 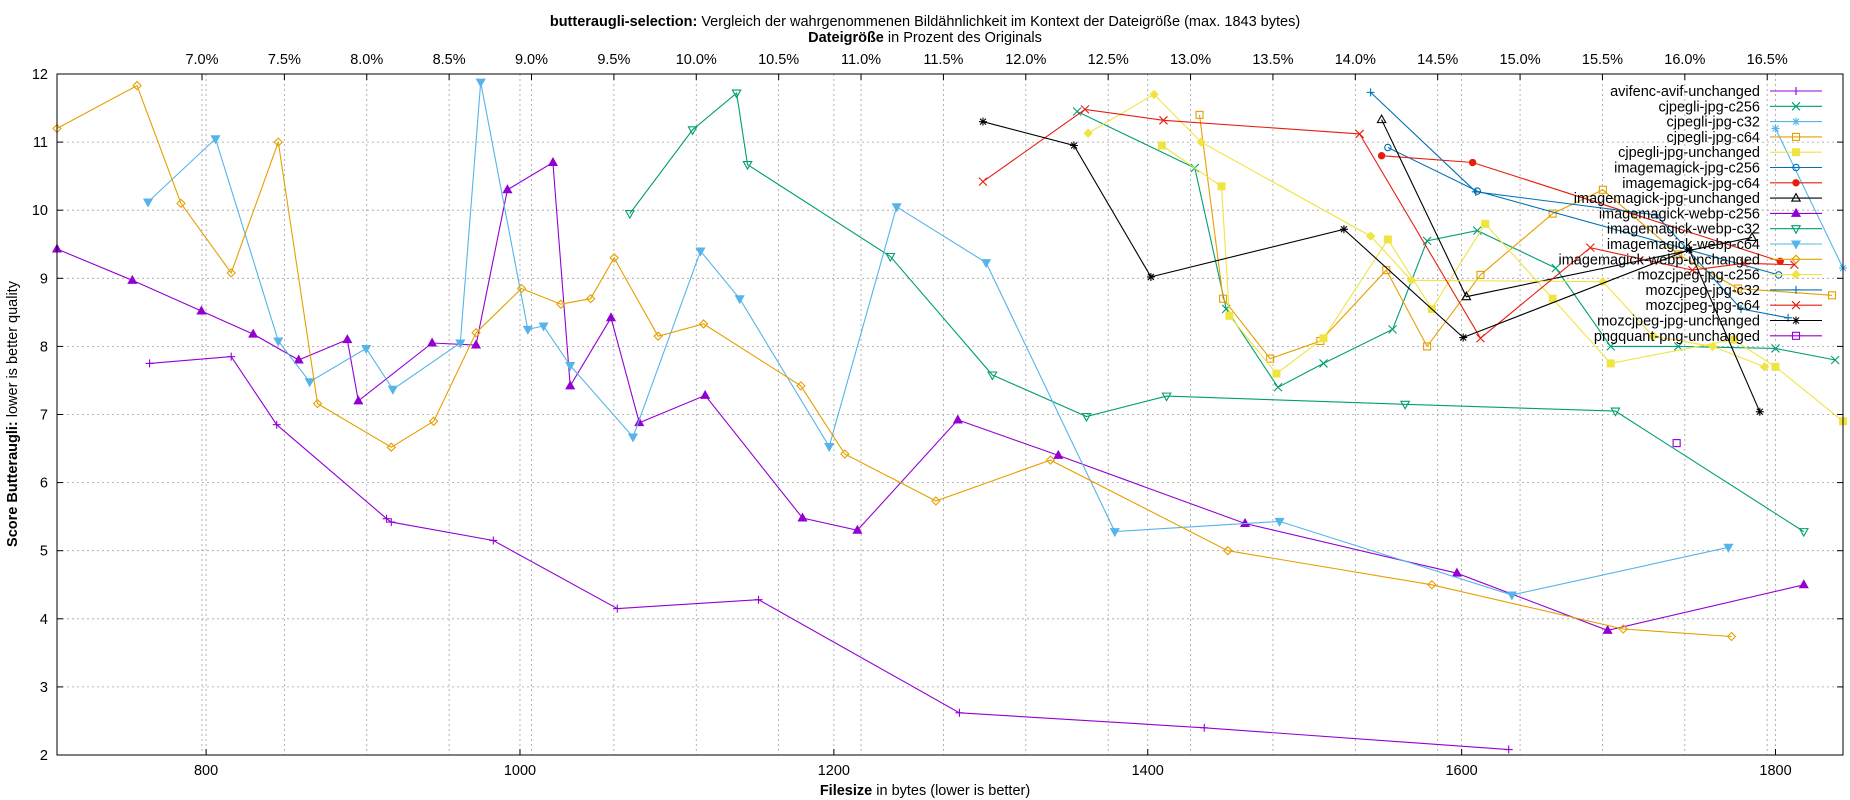 I want to click on x2-axis-label: Dateigröße in Prozent des Originals, so click(x=925, y=38).